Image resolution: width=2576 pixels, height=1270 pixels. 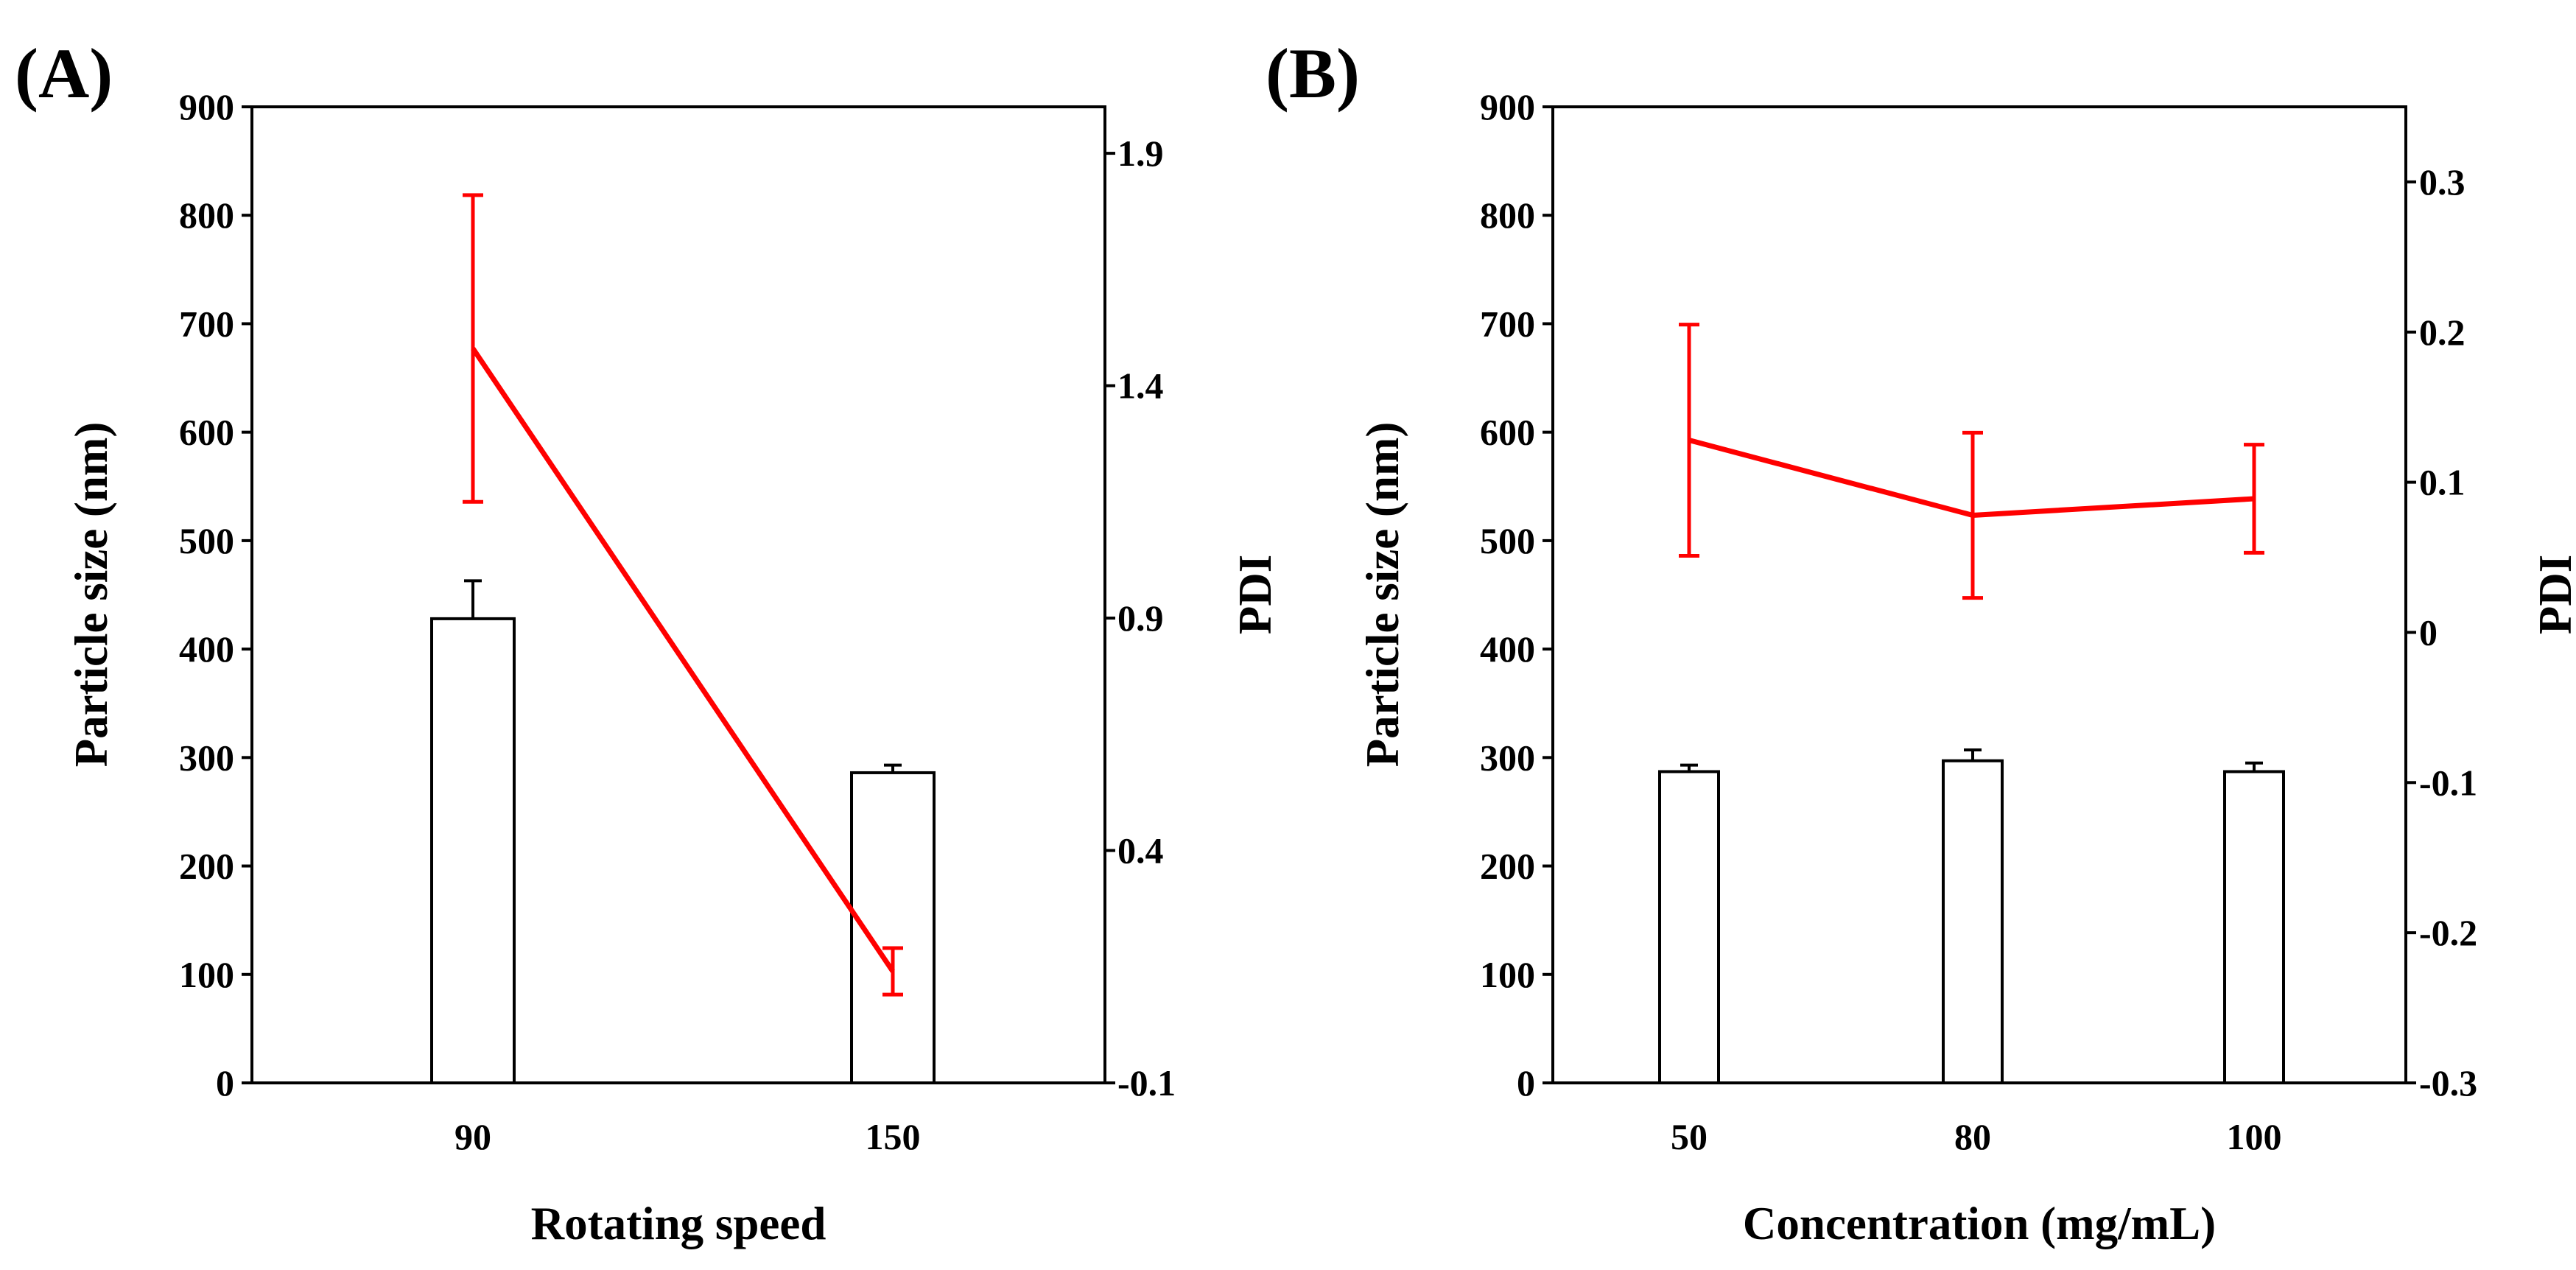 What do you see at coordinates (1140, 386) in the screenshot?
I see `panel-a-right-tick-label: 1.4` at bounding box center [1140, 386].